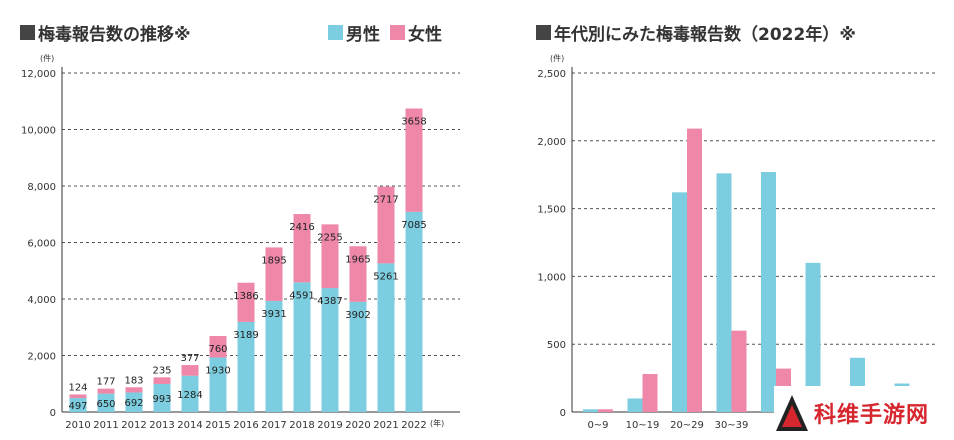 This screenshot has width=954, height=440. Describe the element at coordinates (190, 370) in the screenshot. I see `bar-female-2014` at that location.